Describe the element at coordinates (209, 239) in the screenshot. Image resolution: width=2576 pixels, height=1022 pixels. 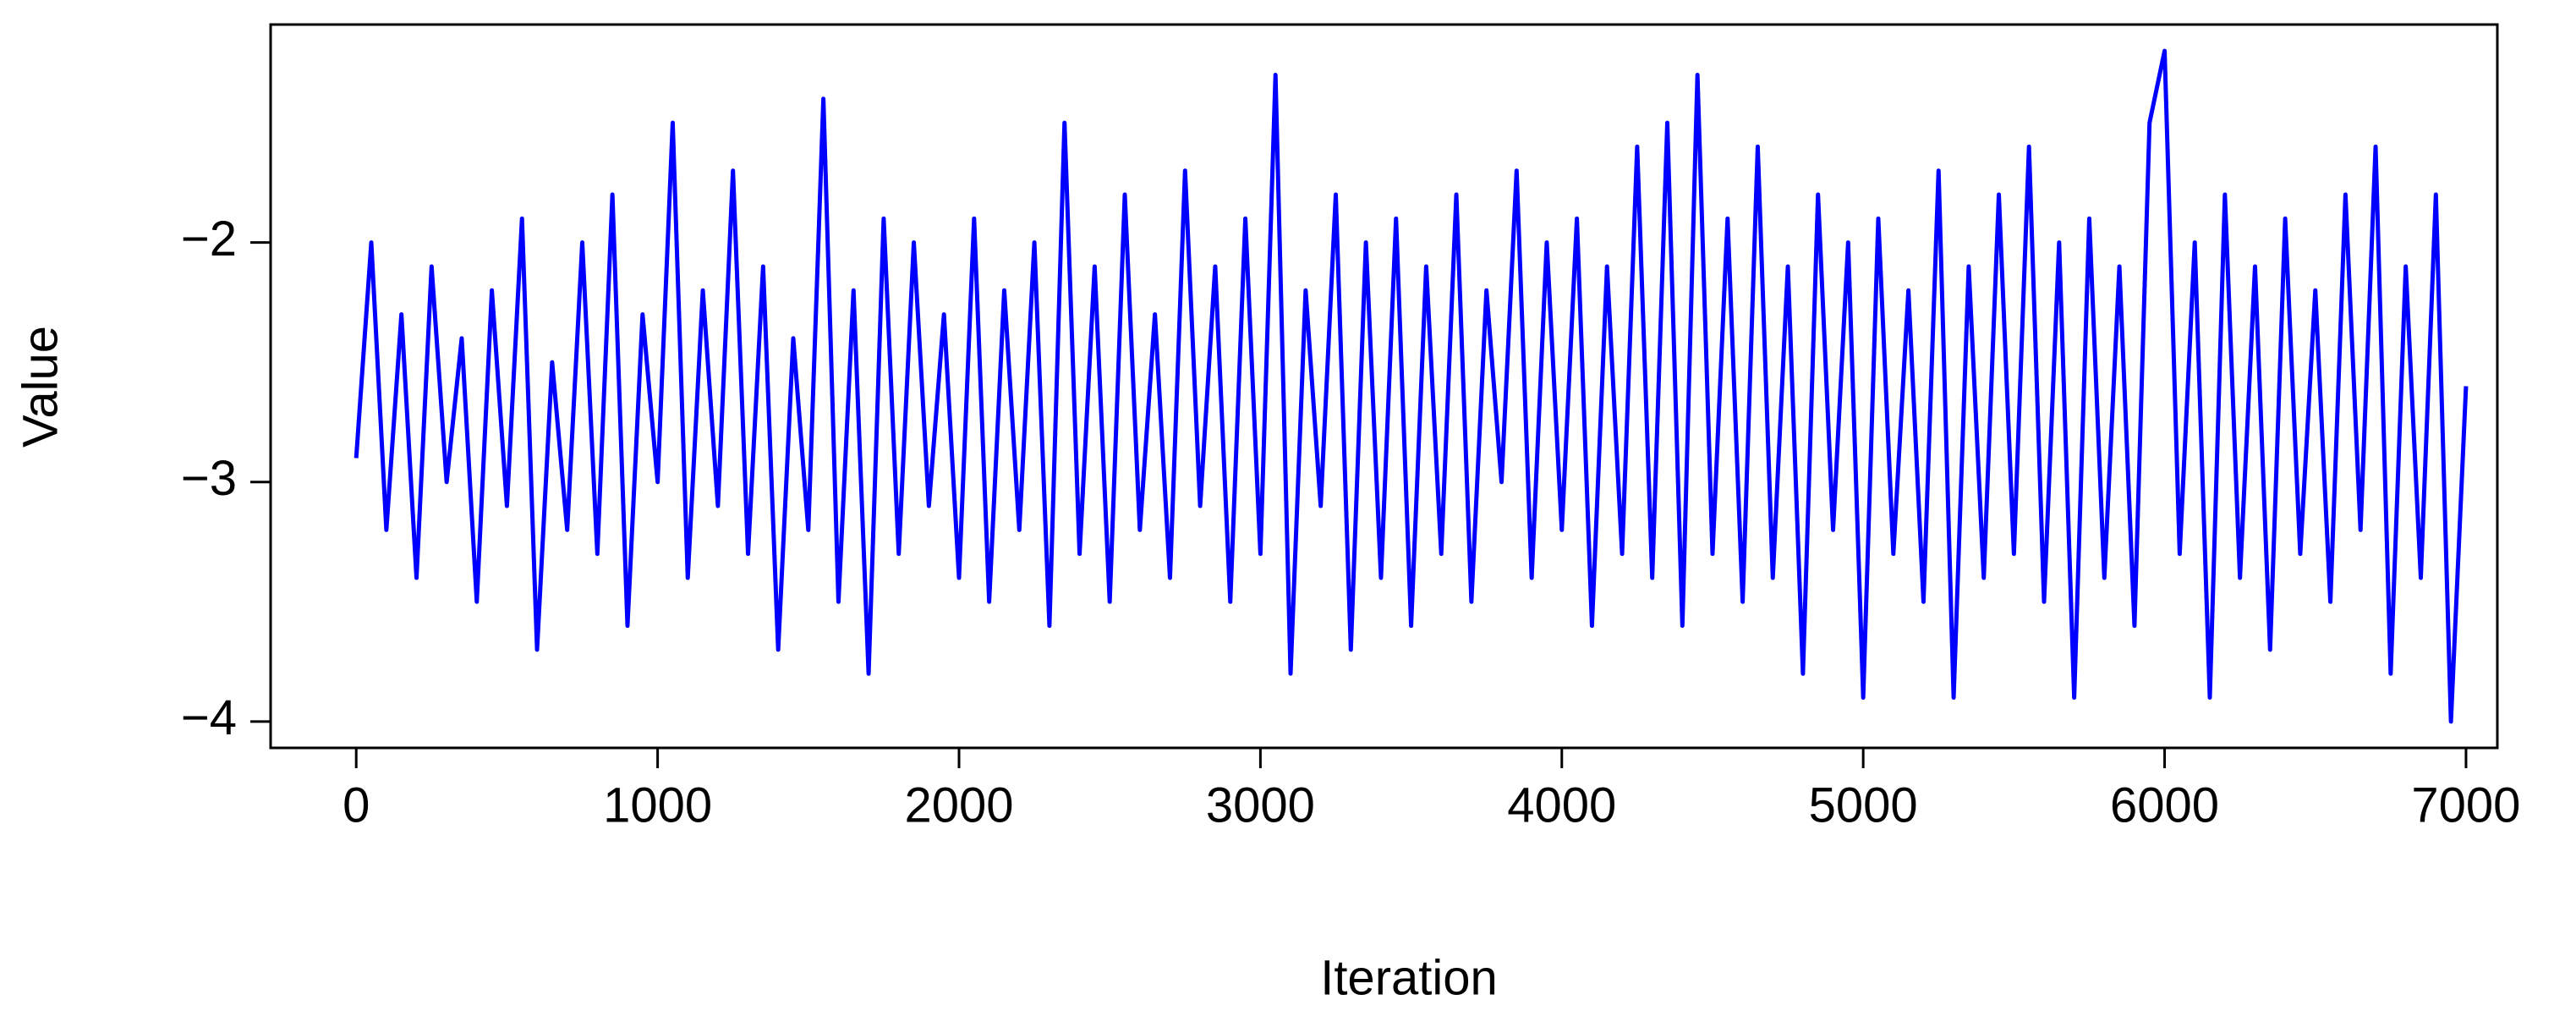
I see `y-tick-label: −2` at that location.